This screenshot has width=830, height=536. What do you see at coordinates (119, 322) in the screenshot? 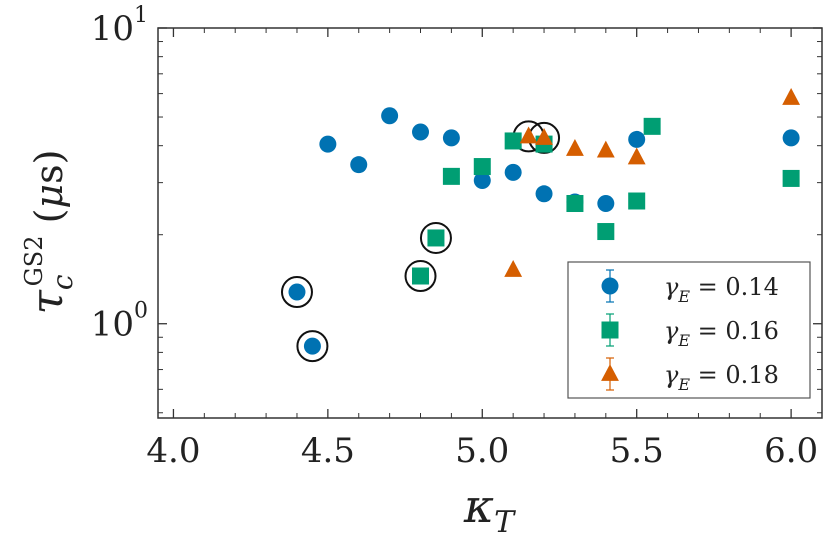
I see `y-tick-label: 10⁰` at bounding box center [119, 322].